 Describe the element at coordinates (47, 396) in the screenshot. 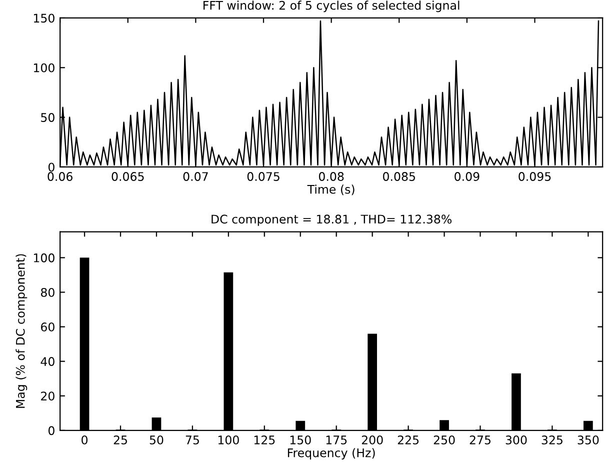

I see `y-tick-label: 20` at that location.